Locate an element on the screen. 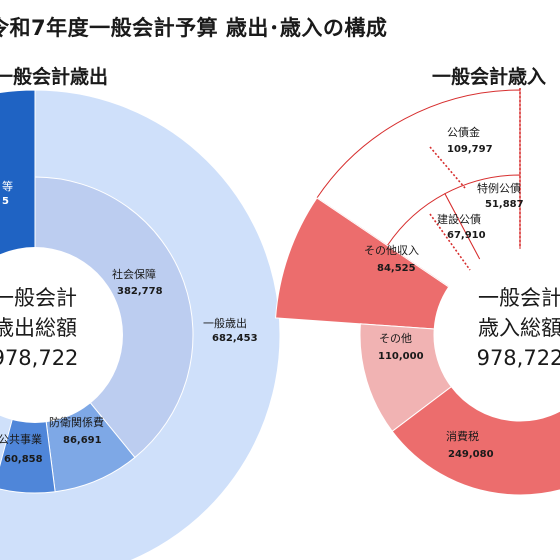  expenditure-center-total: 978,722 is located at coordinates (39, 358).